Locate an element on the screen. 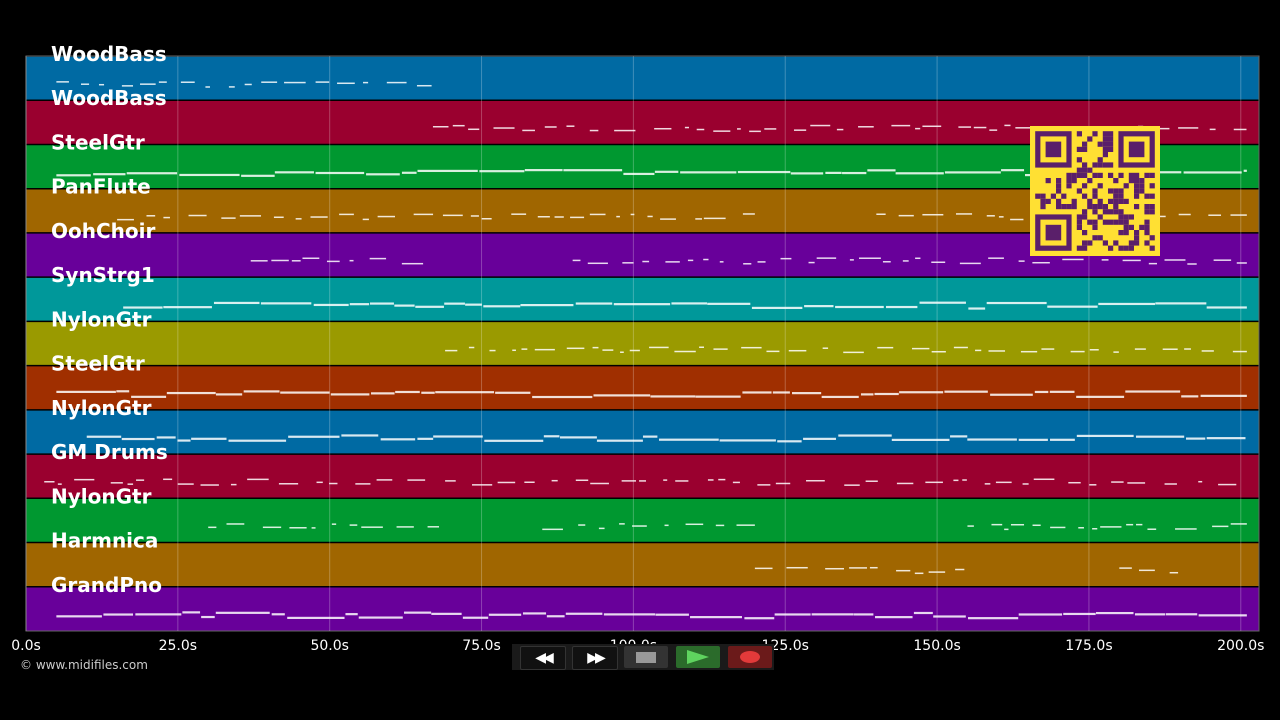 This screenshot has width=1280, height=720. rewind-button: ◀◀ is located at coordinates (543, 658).